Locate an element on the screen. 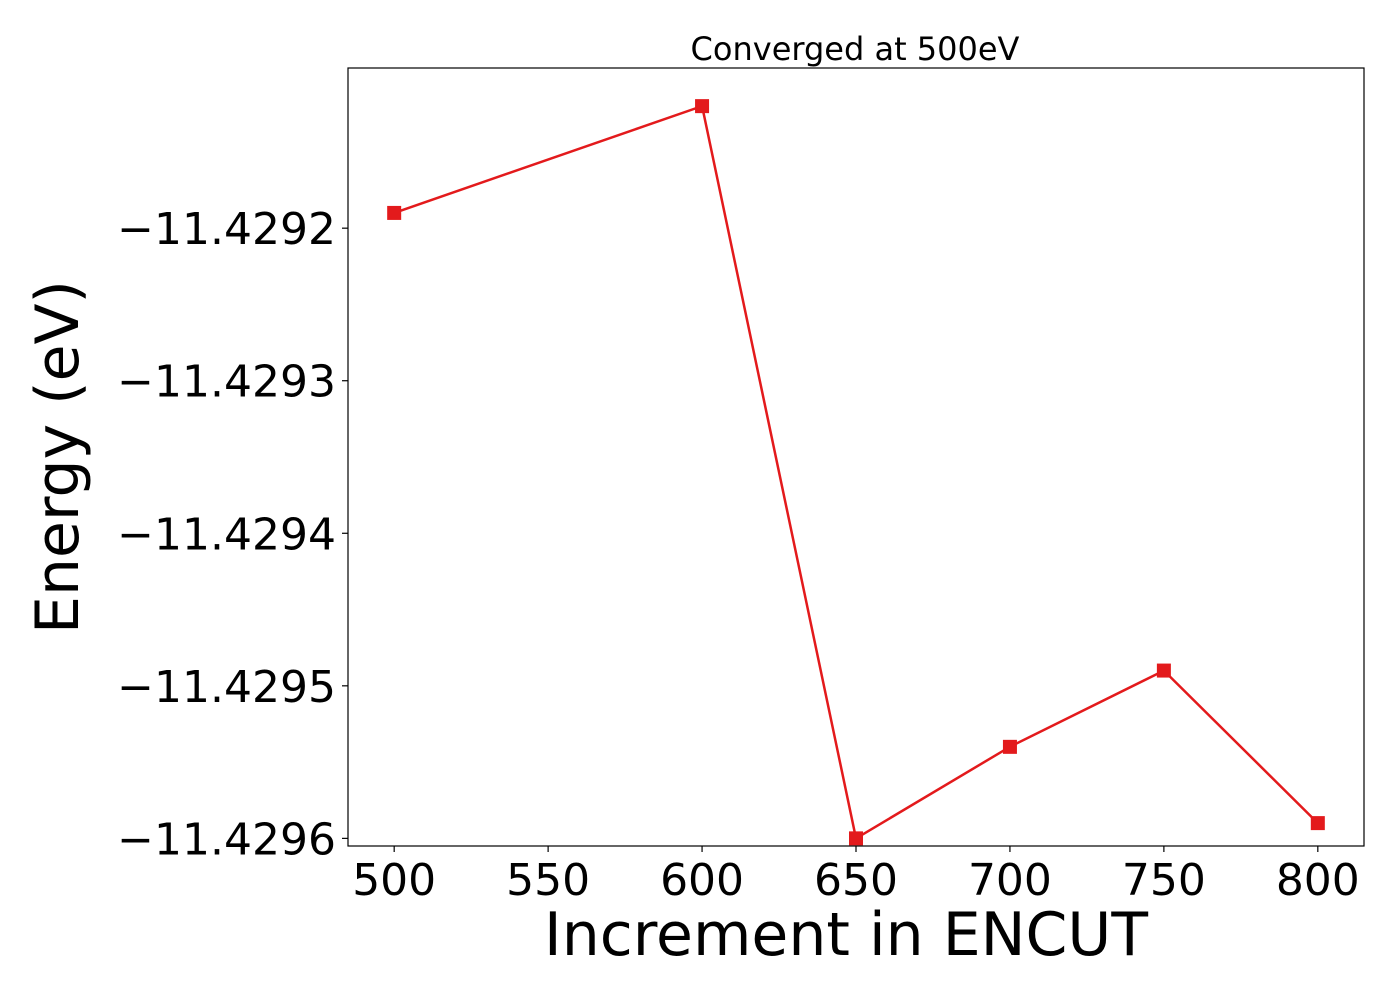 This screenshot has height=1000, width=1400. x-tick-label: 800 is located at coordinates (1318, 880).